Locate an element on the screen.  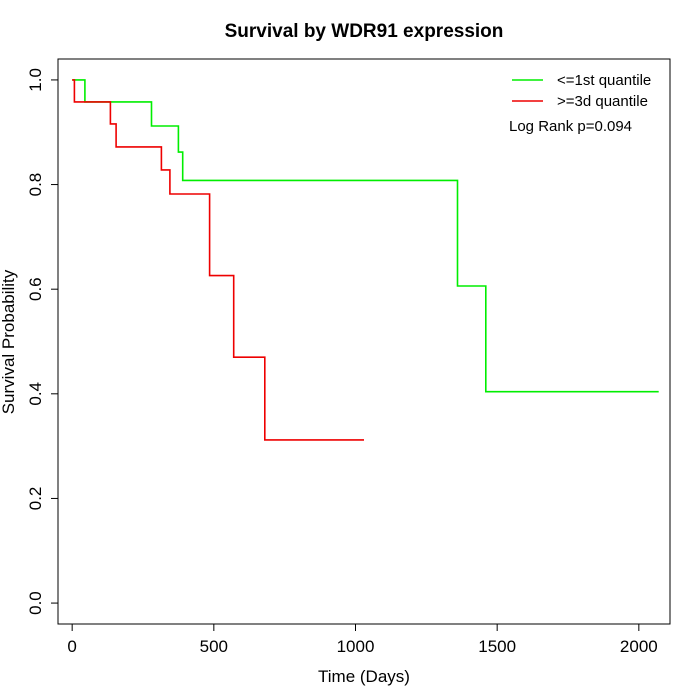
y-tick-label: 1.0 is located at coordinates (35, 80).